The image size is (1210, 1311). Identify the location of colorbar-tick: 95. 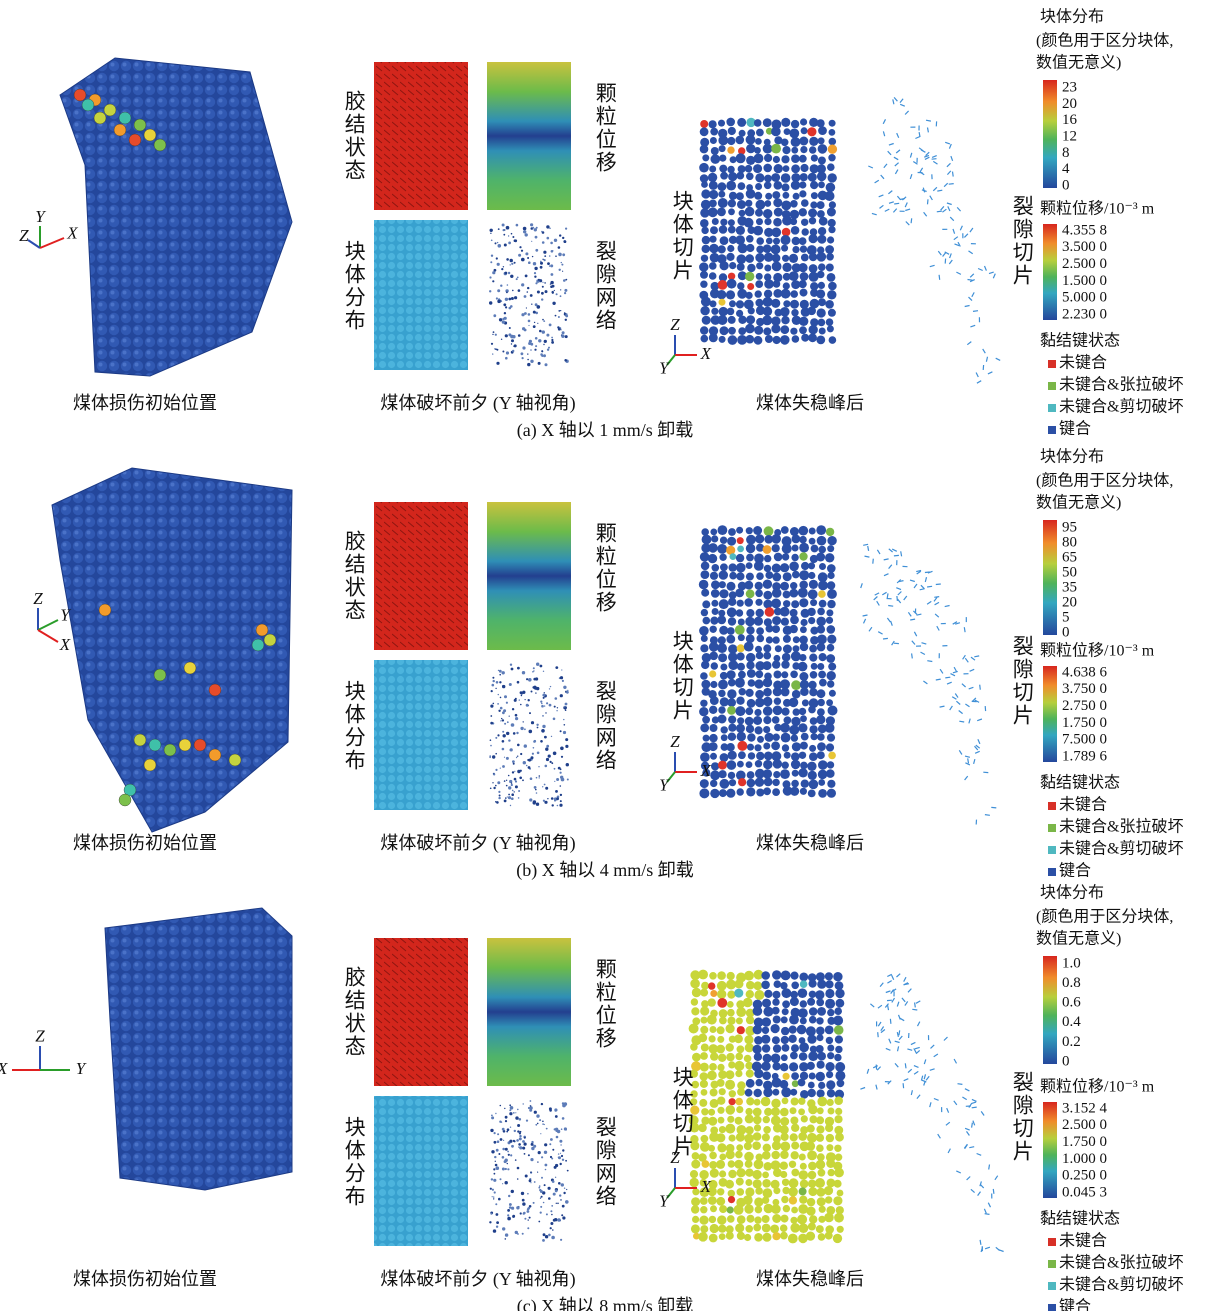
(1069, 527).